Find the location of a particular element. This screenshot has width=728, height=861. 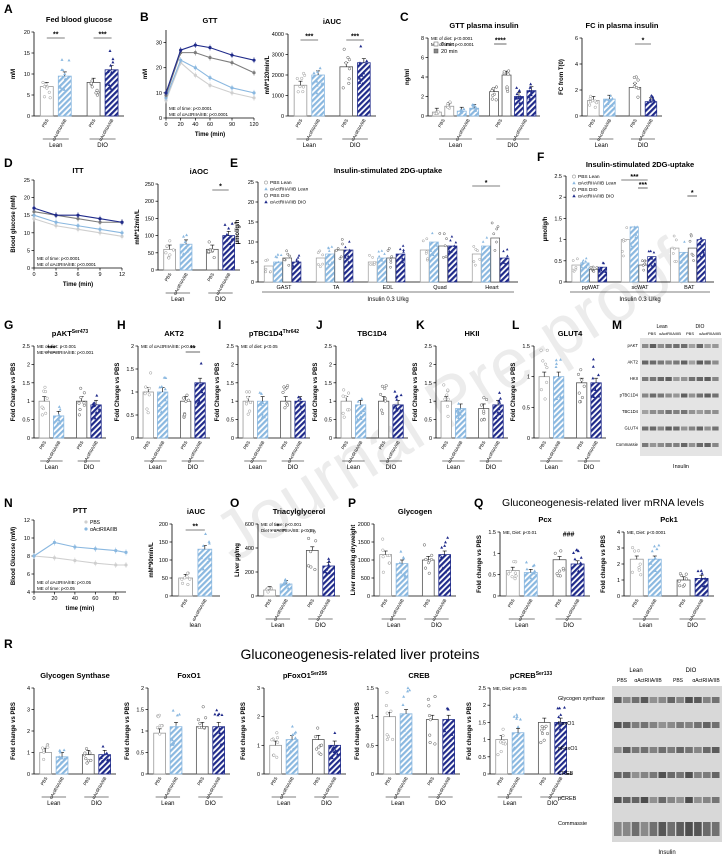

y-tick-label: 3 is located at coordinates (618, 549).